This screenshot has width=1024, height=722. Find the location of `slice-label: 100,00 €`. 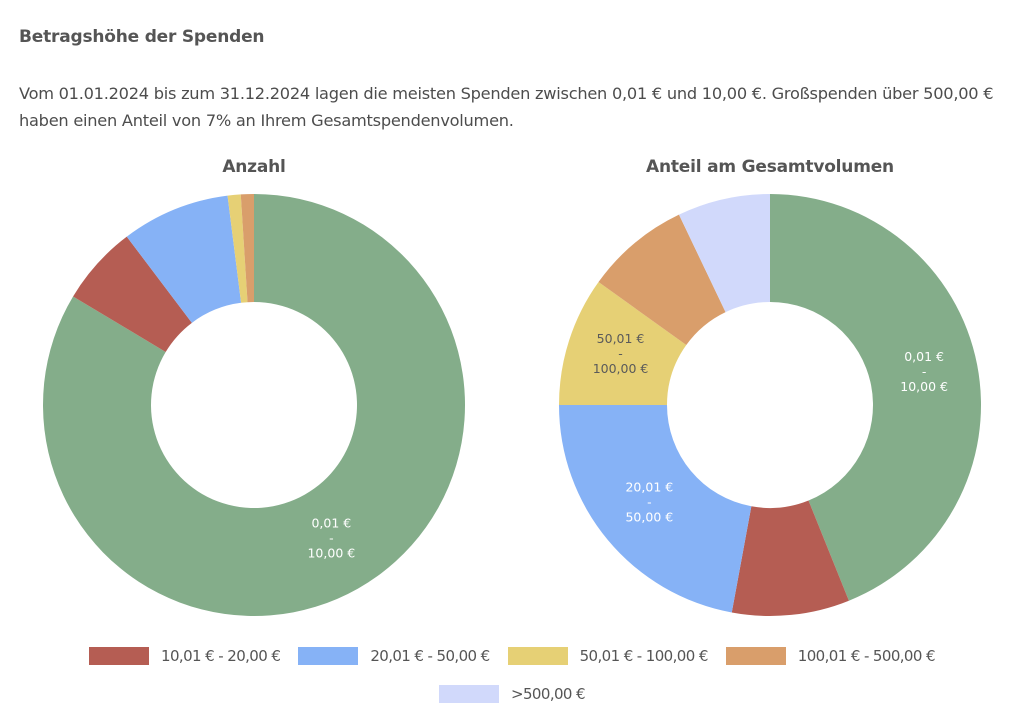

slice-label: 100,00 € is located at coordinates (621, 368).